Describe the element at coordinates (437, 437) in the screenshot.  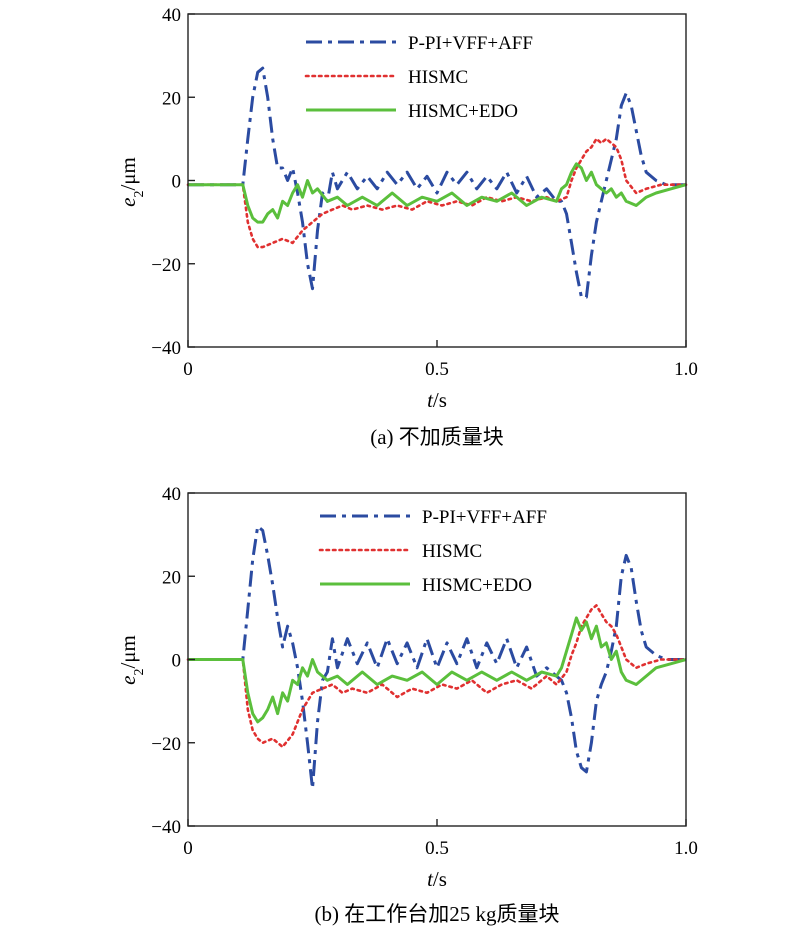
I see `panel-caption: (a) 不加质量块` at that location.